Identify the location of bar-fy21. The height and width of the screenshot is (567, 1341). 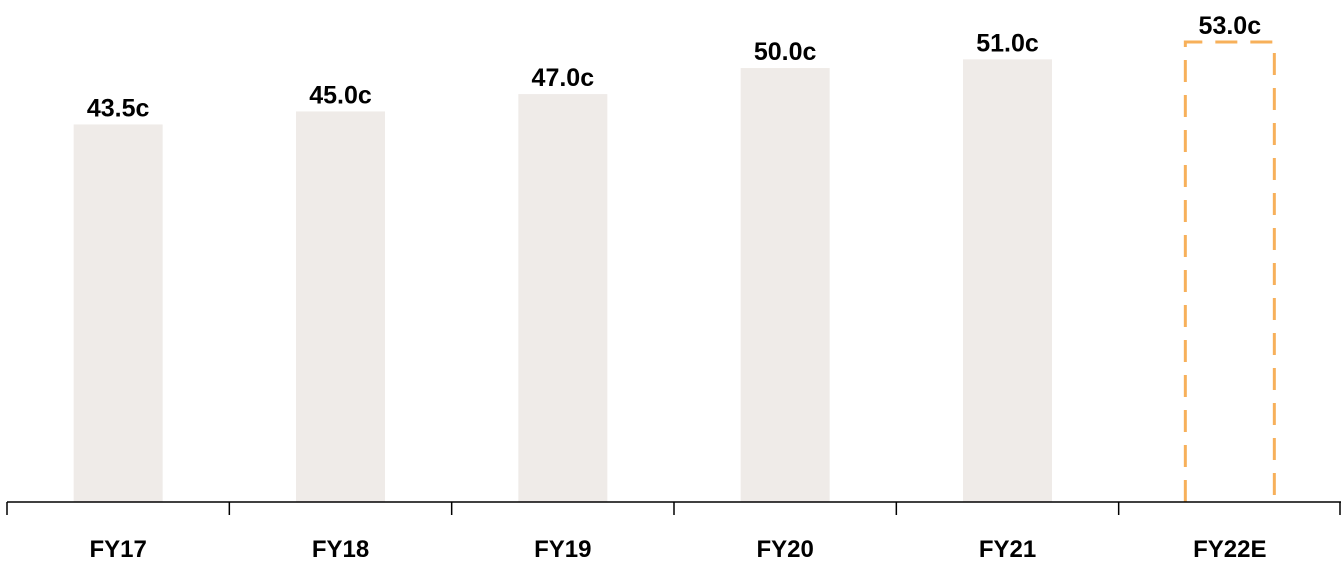
(1007, 280).